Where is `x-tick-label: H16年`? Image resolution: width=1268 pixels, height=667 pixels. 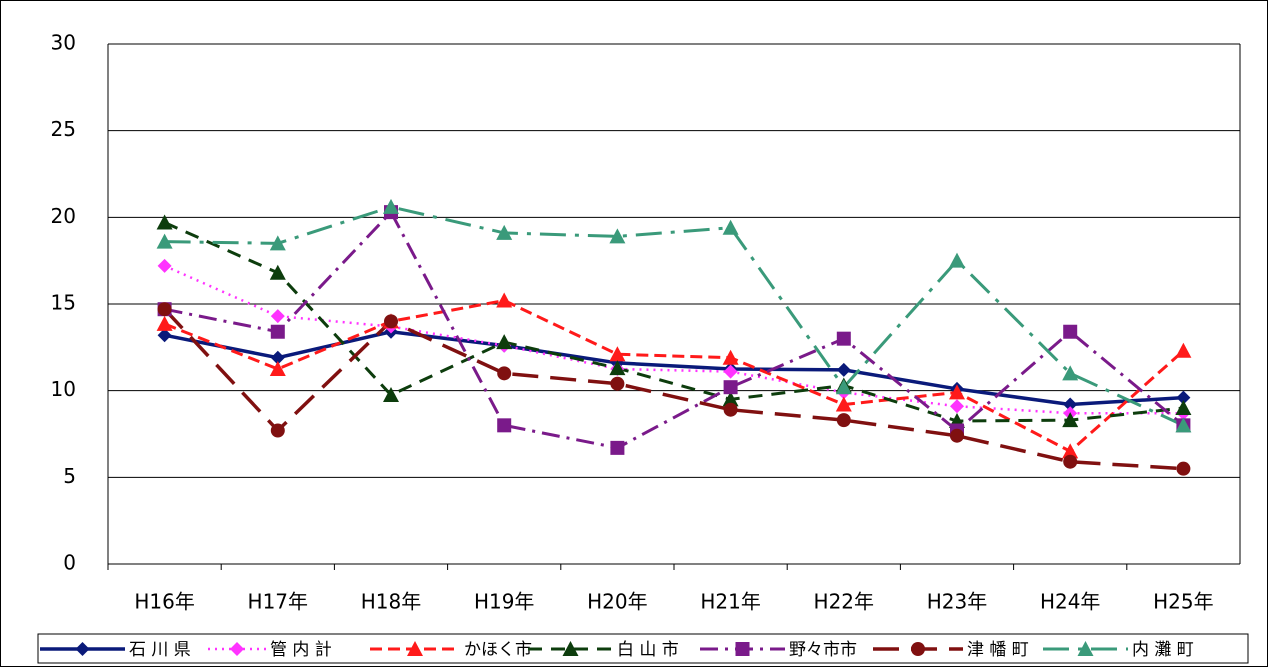 x-tick-label: H16年 is located at coordinates (164, 602).